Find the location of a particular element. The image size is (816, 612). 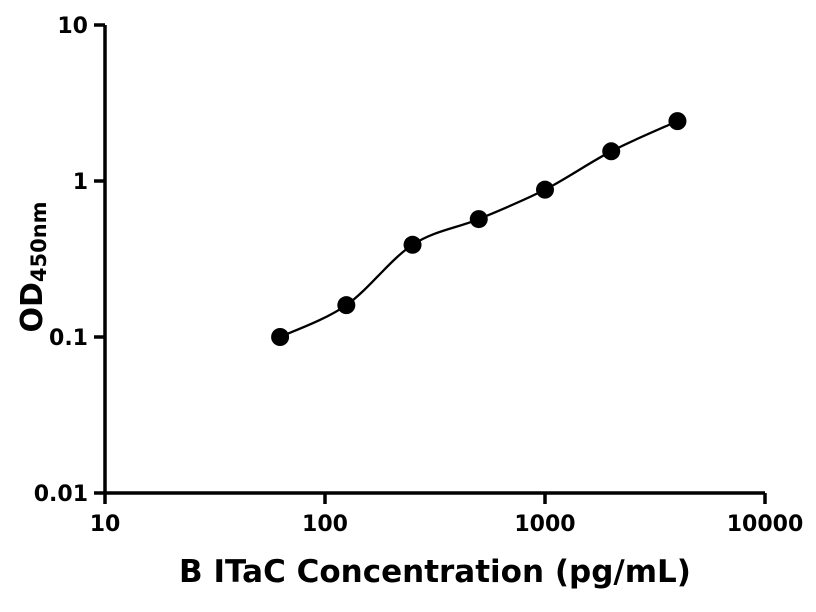

y-axis-title: OD450nm is located at coordinates (33, 266).